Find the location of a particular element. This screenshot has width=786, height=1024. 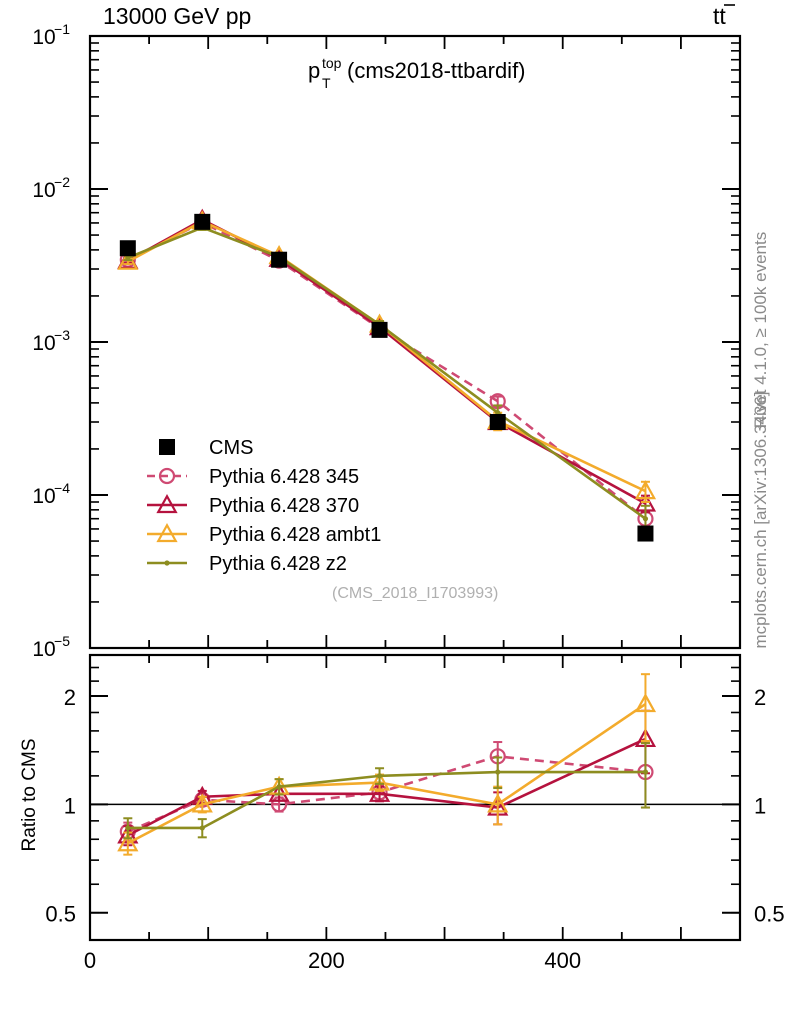

legend-item-z2: Pythia 6.428 z2 is located at coordinates (247, 564).